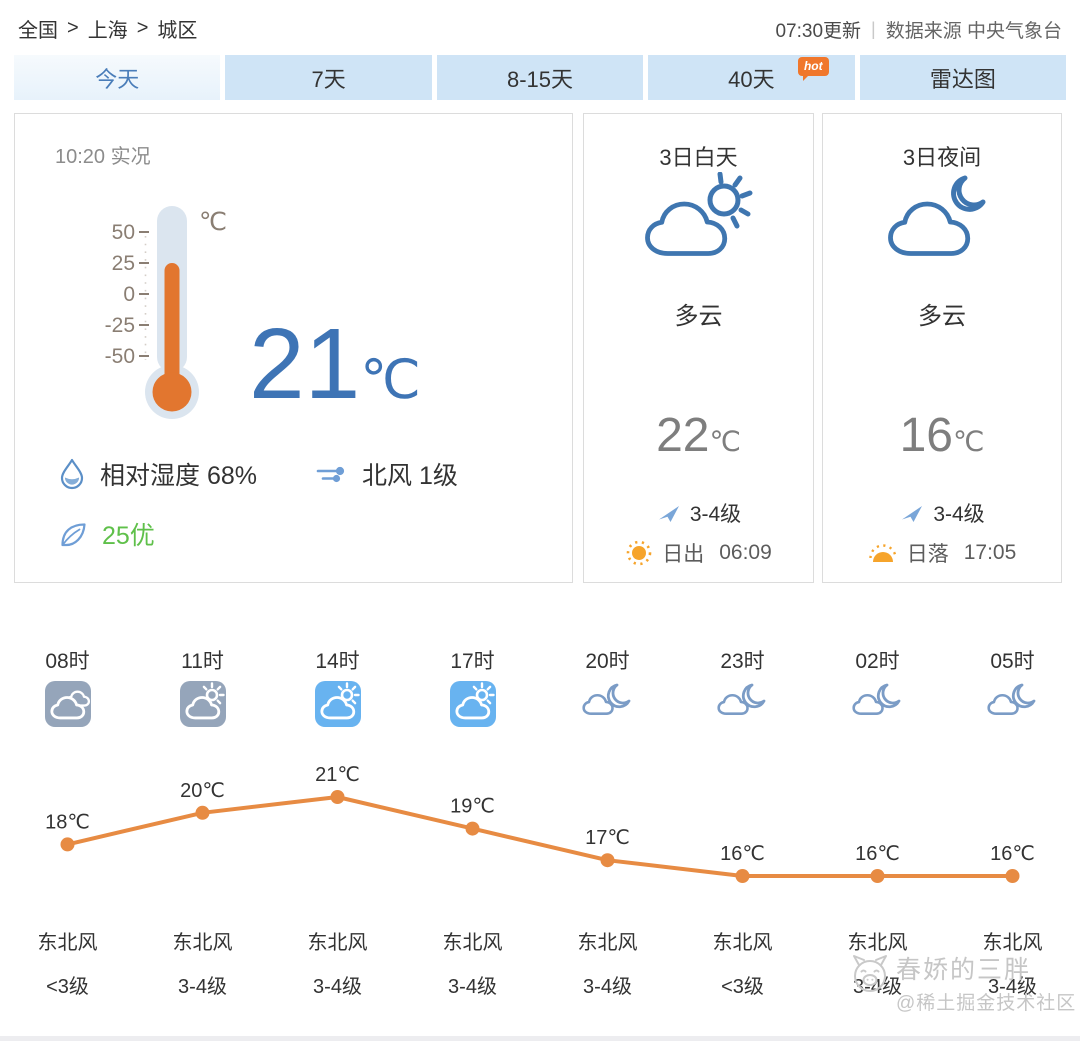  Describe the element at coordinates (67, 822) in the screenshot. I see `data-label: 18℃` at that location.